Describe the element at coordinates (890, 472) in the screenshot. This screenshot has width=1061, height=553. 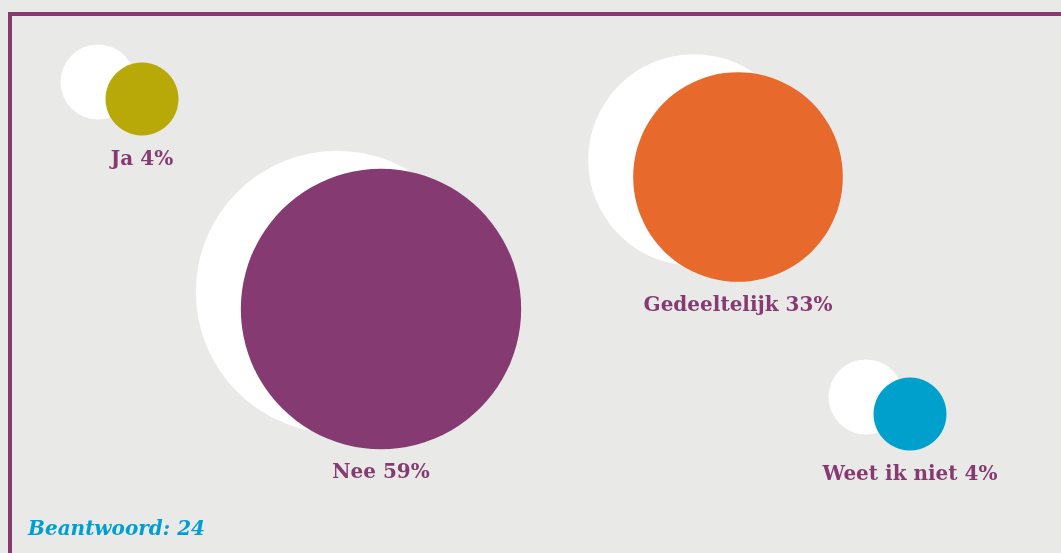
I see `category-label: Weet ik niet` at that location.